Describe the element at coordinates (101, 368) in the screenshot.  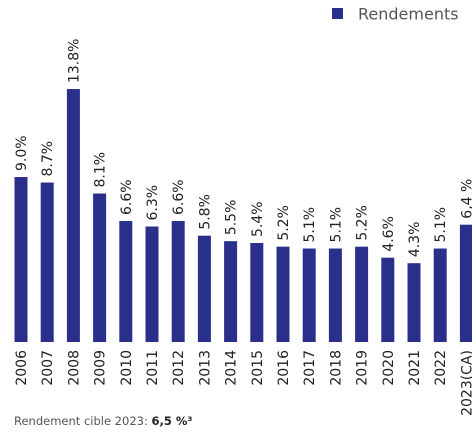
I see `x-tick-label: 2009` at that location.